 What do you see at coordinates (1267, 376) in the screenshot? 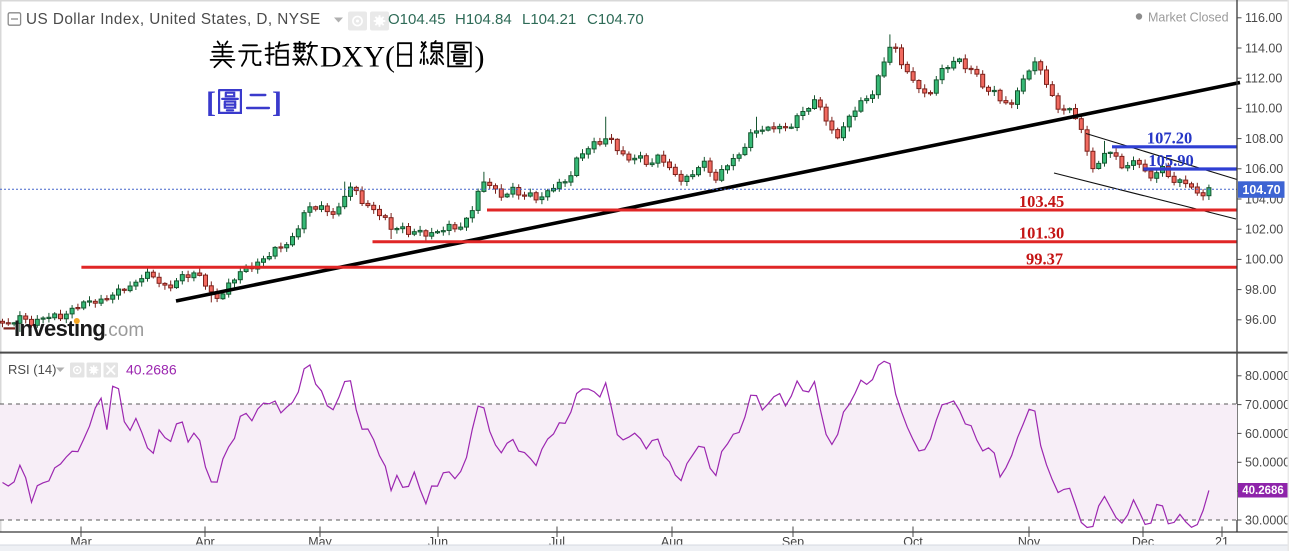
I see `svg-text: 80.0000` at bounding box center [1267, 376].